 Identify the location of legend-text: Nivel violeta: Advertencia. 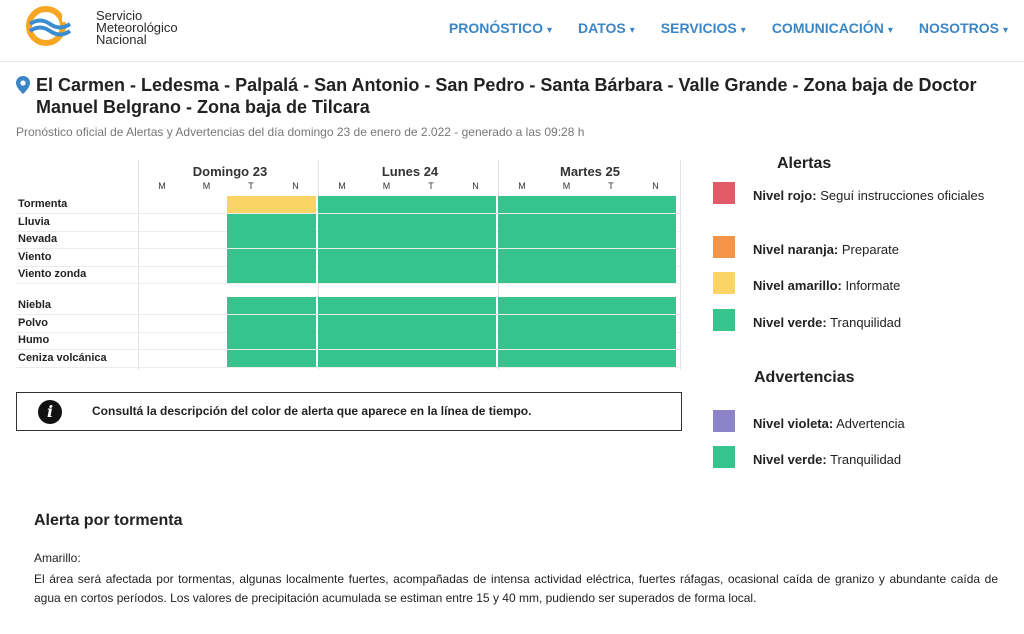
(883, 423).